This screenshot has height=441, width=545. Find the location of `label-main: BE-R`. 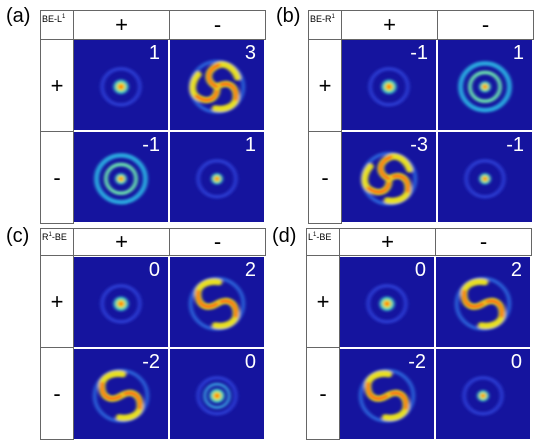

label-main: BE-R is located at coordinates (321, 19).